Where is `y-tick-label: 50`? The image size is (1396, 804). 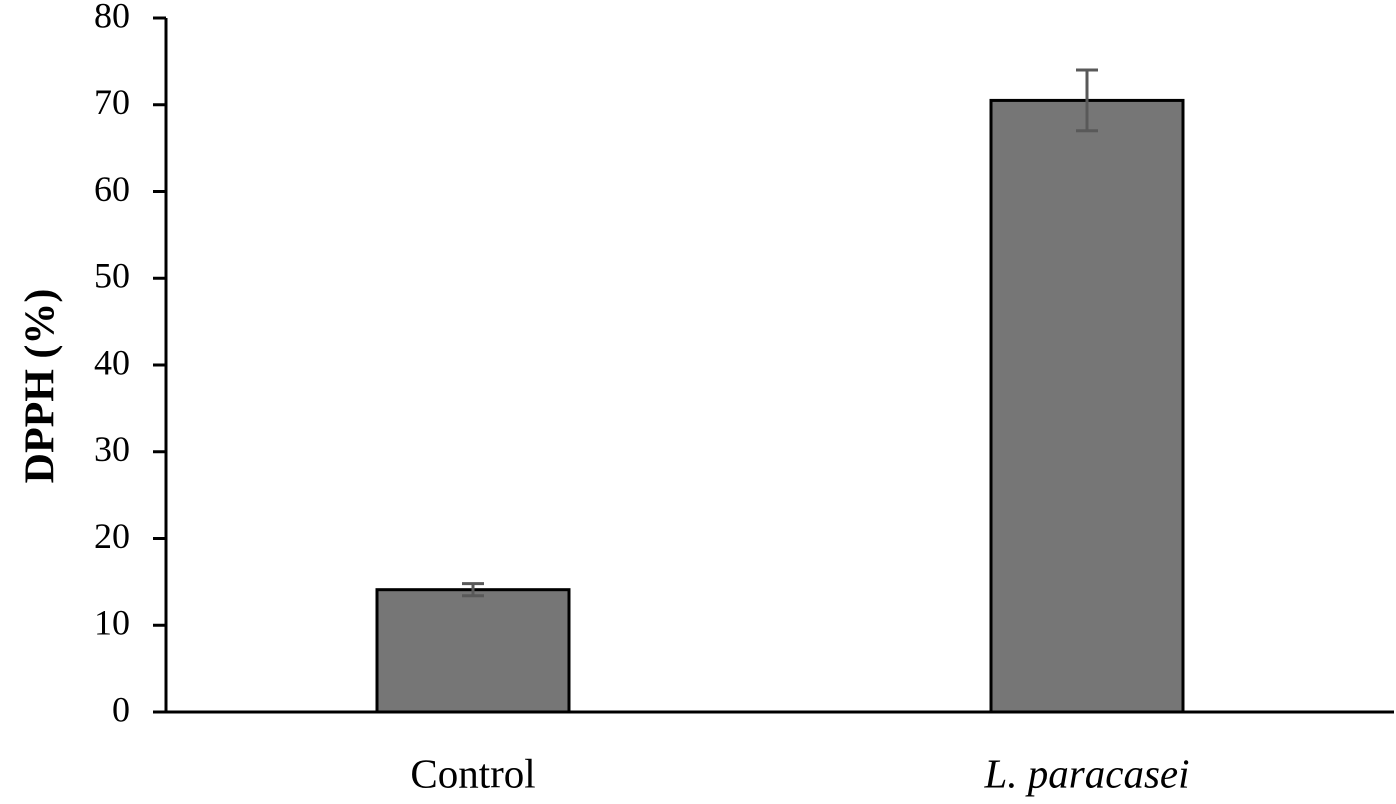 y-tick-label: 50 is located at coordinates (112, 276).